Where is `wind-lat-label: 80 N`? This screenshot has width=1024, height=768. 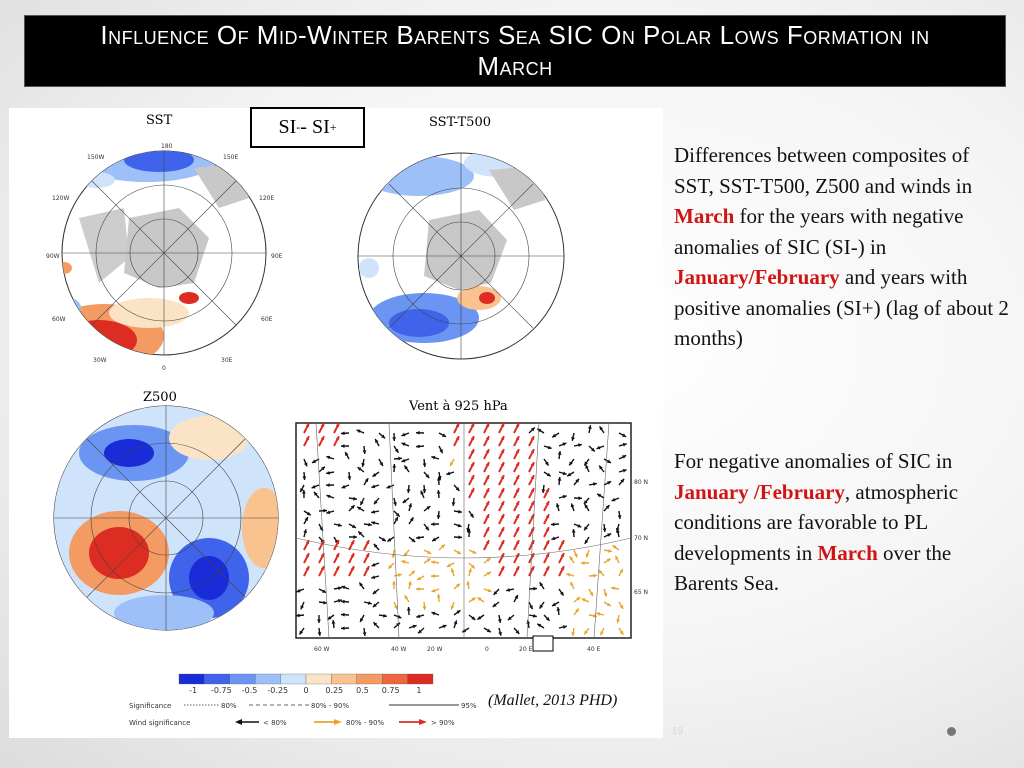 wind-lat-label: 80 N is located at coordinates (641, 482).